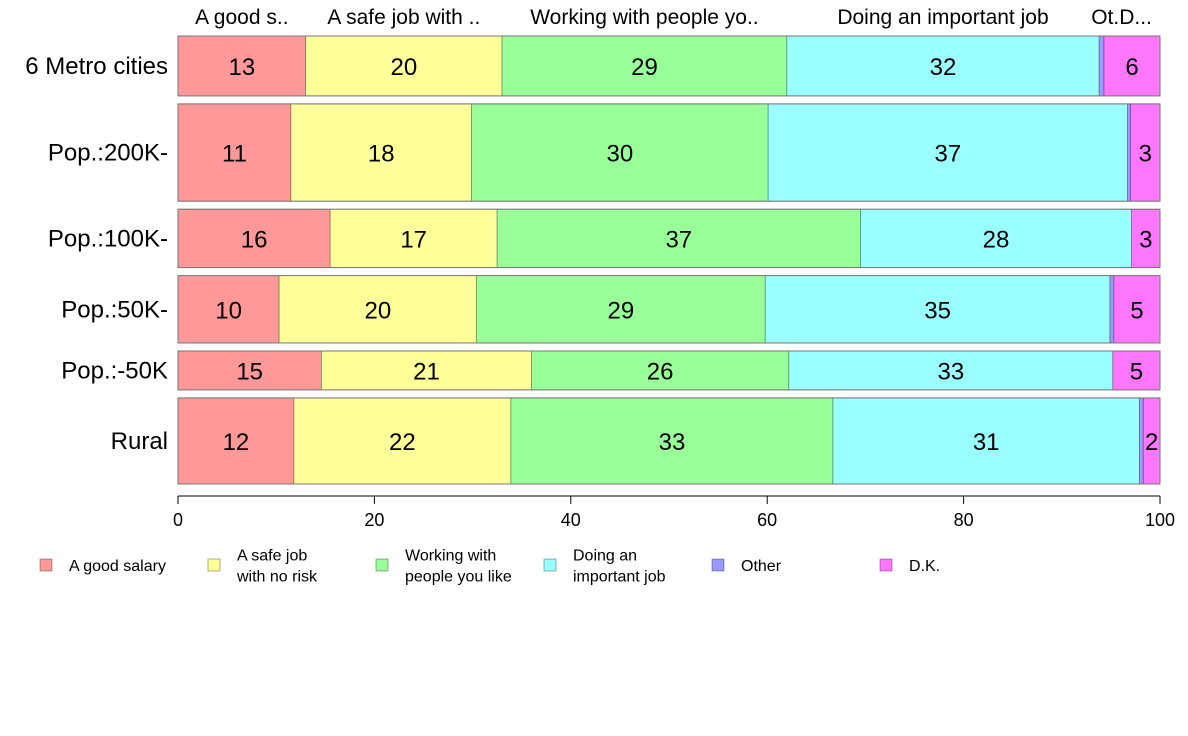  What do you see at coordinates (674, 512) in the screenshot?
I see `x-axis: 0 20 40 60 80 100` at bounding box center [674, 512].